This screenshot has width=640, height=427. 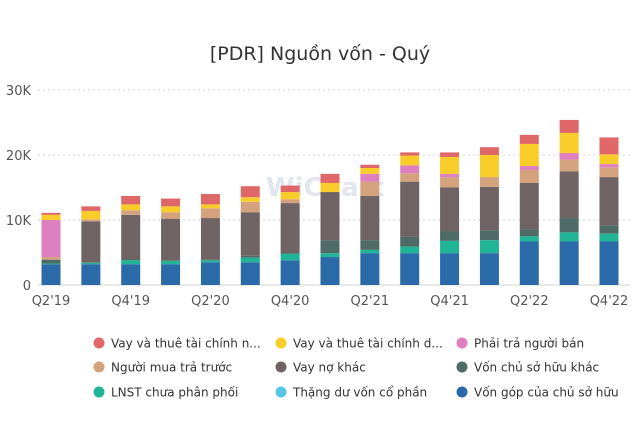 What do you see at coordinates (163, 368) in the screenshot?
I see `legend-item: Người mua trả trước` at bounding box center [163, 368].